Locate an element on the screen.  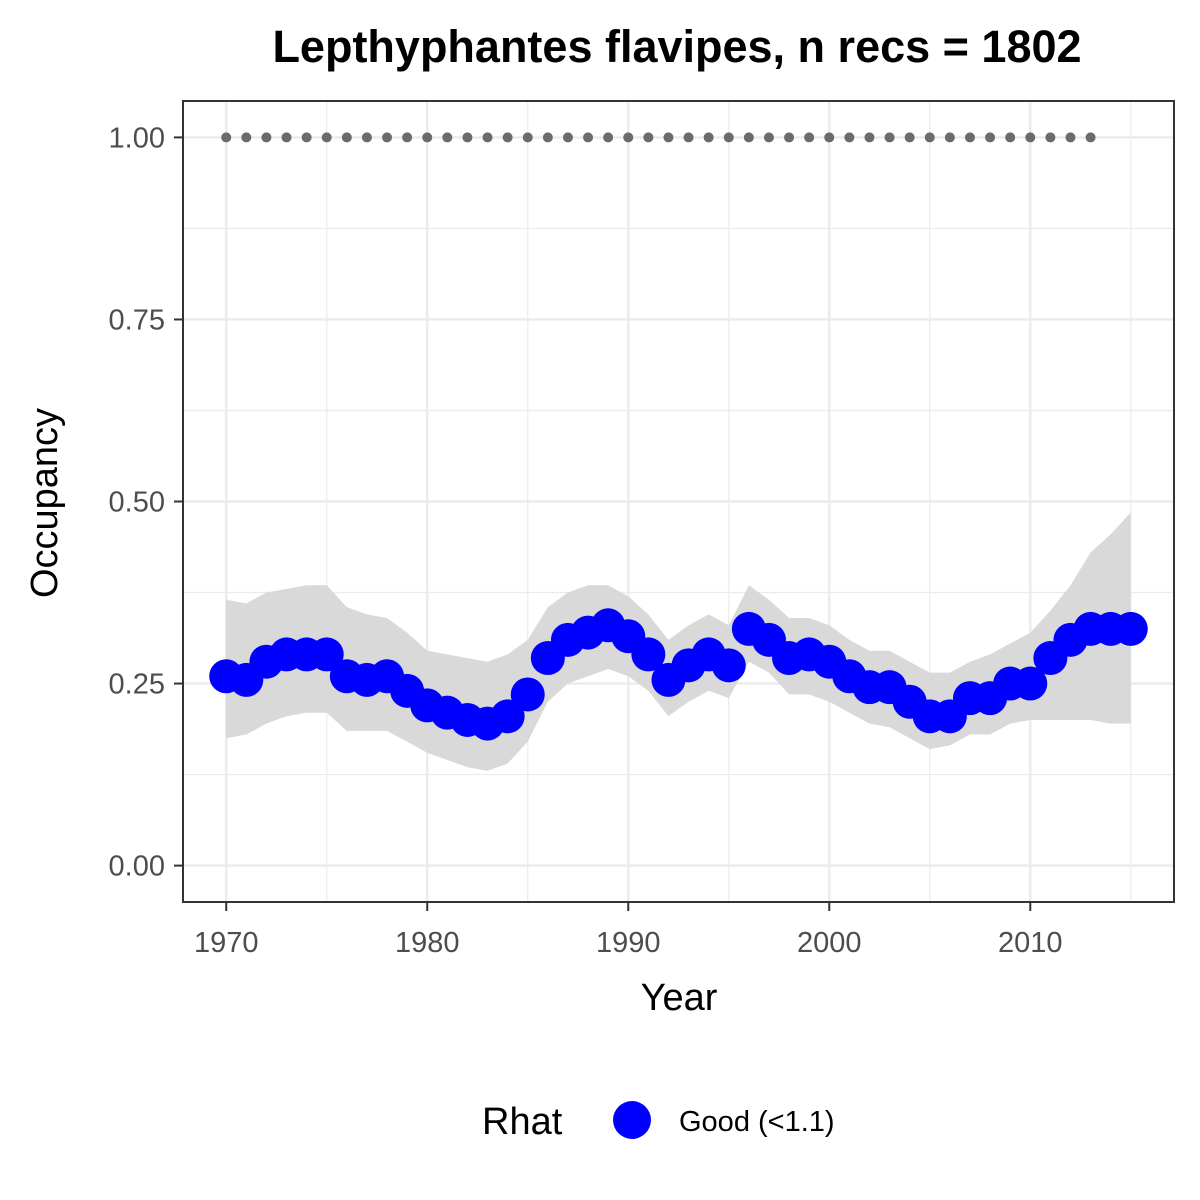
x-tick-label: 1970 is located at coordinates (226, 943).